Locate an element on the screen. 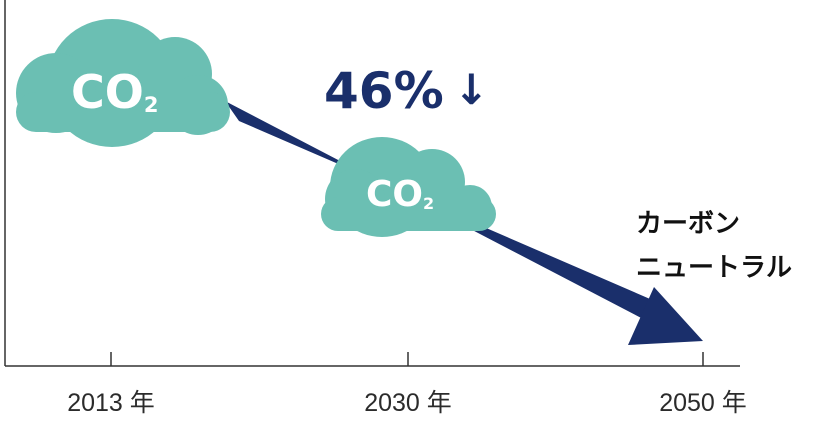 This screenshot has height=428, width=833. x-tick-label-2013: 2013 年 is located at coordinates (111, 403).